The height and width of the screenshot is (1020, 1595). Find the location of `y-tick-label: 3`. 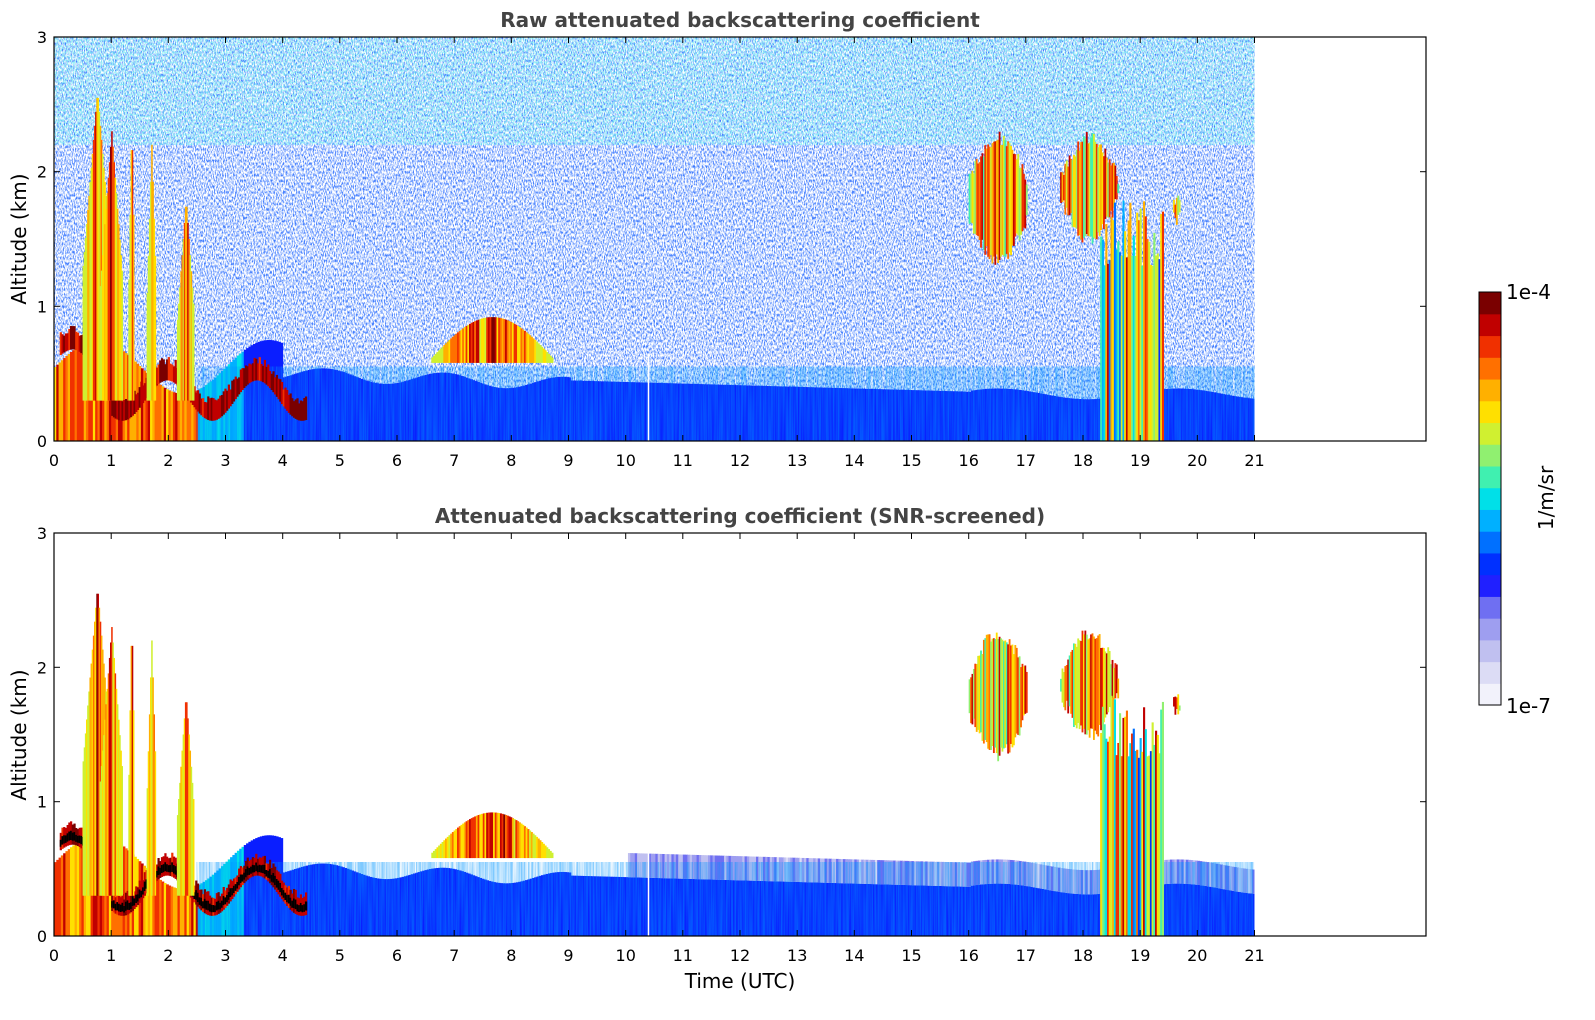

y-tick-label: 3 is located at coordinates (42, 533).